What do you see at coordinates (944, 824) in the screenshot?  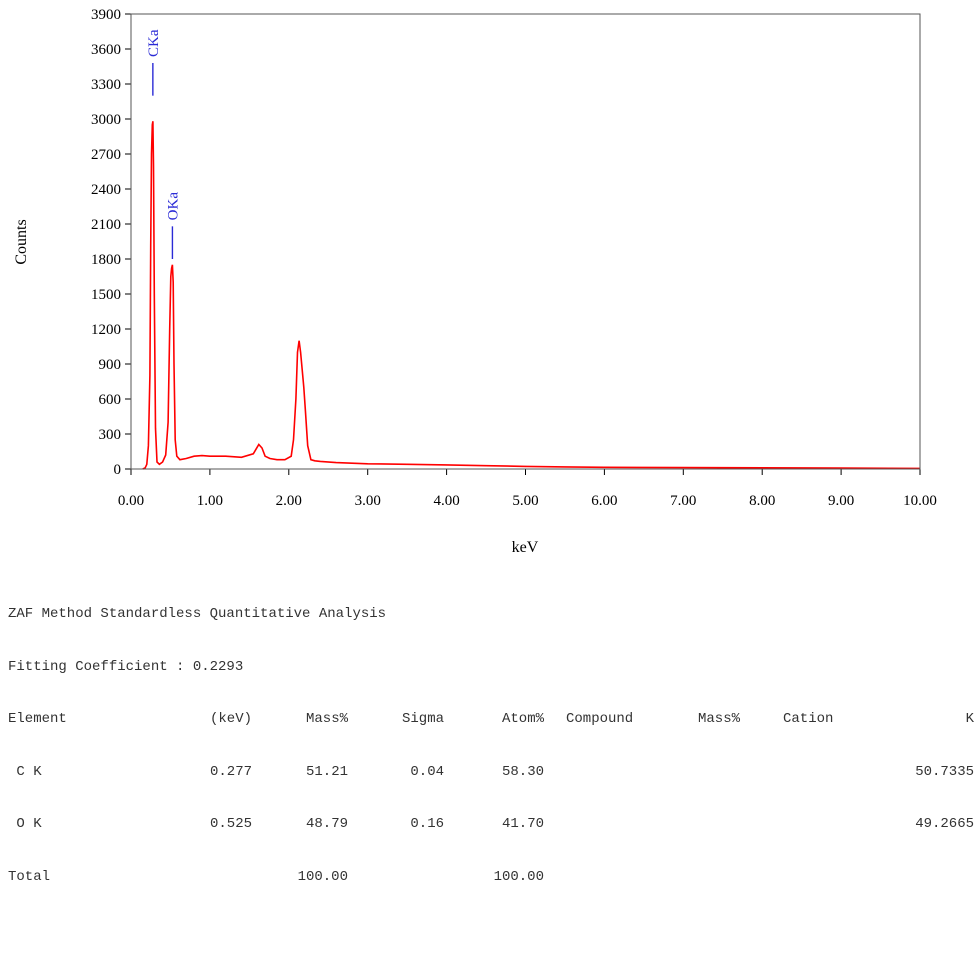 I see `row-k: 49.2665` at bounding box center [944, 824].